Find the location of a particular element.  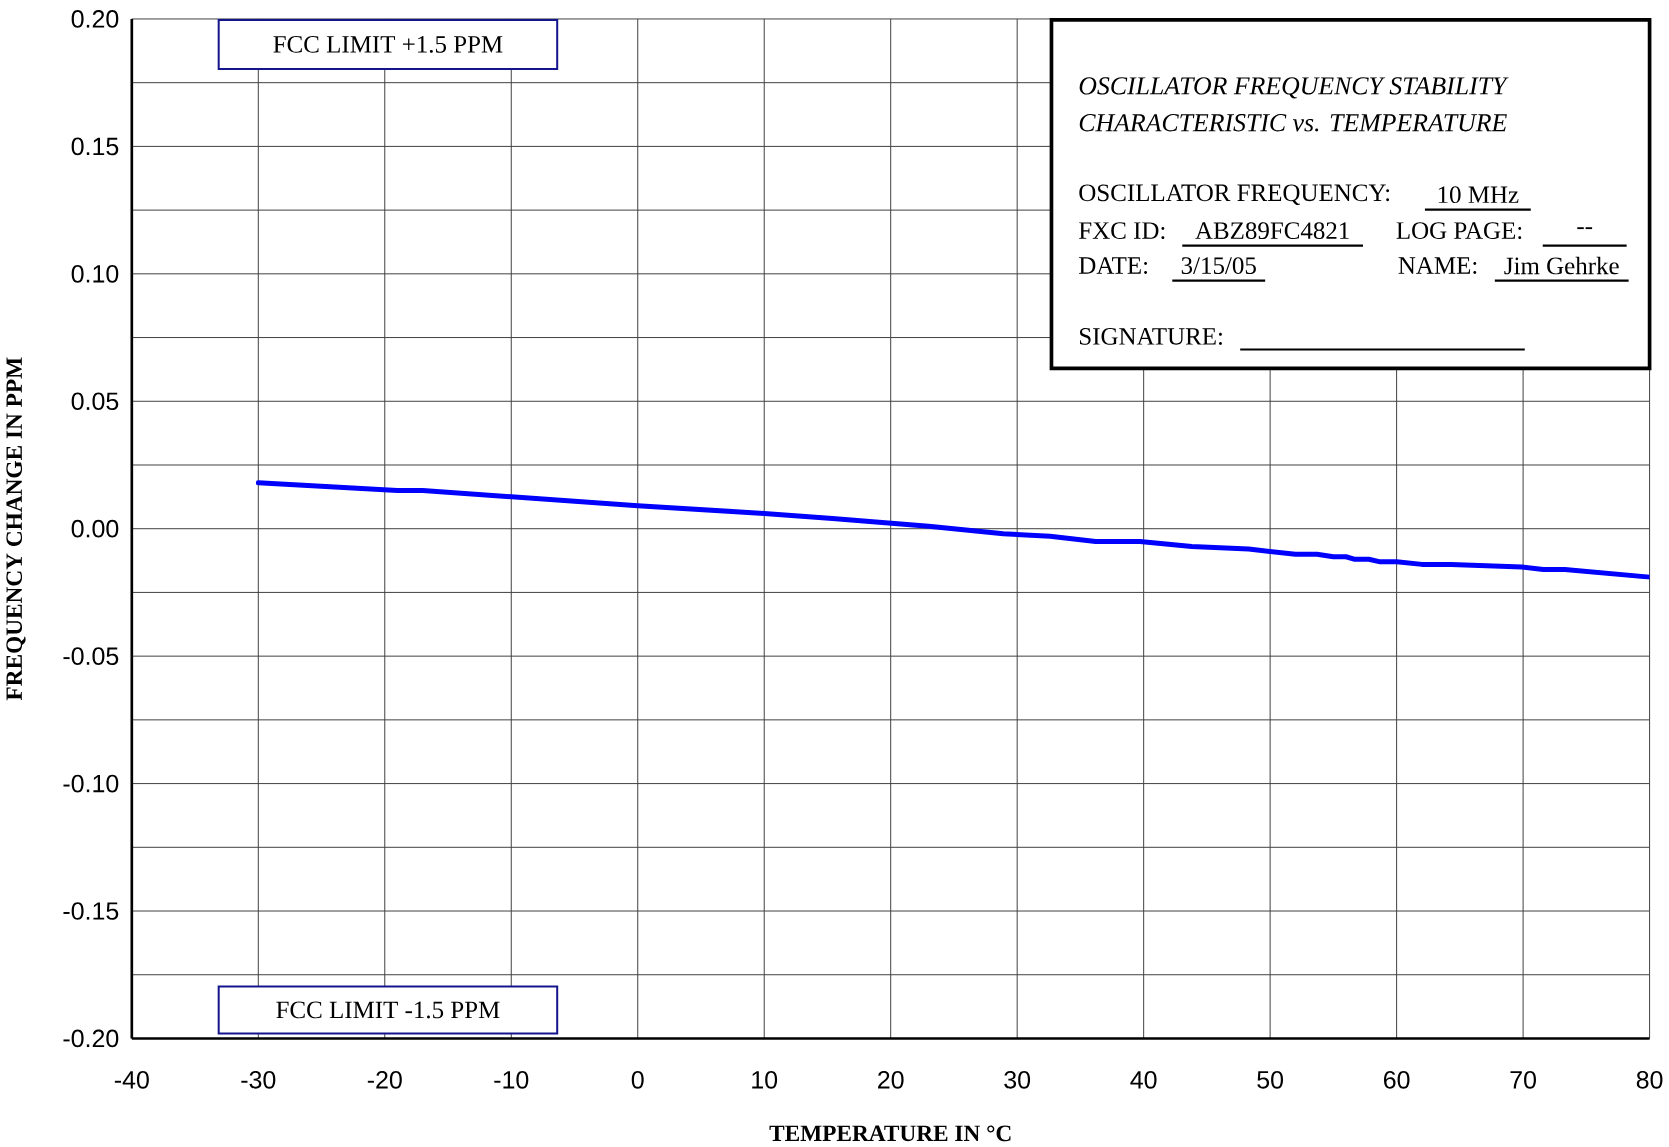

annotation: ABZ89FC4821 is located at coordinates (1272, 230).